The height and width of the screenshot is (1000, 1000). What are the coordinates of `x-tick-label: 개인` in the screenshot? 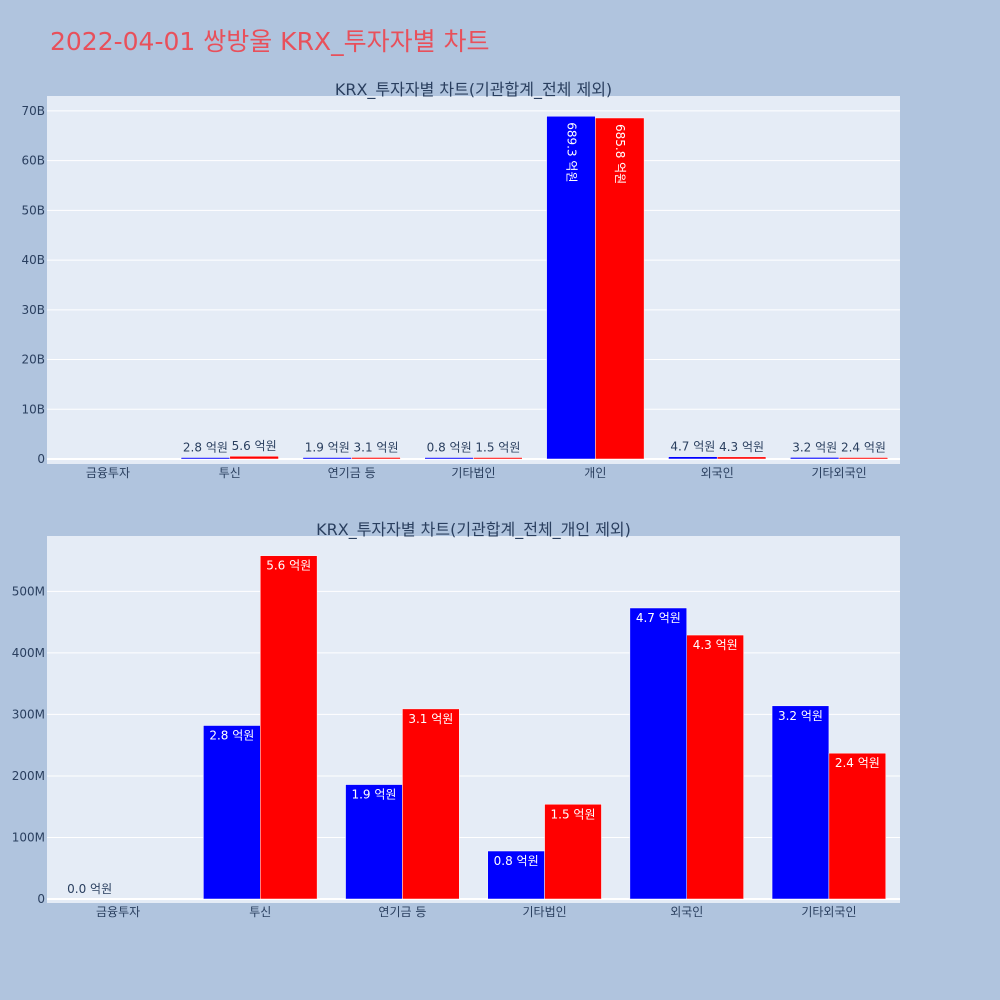 It's located at (595, 473).